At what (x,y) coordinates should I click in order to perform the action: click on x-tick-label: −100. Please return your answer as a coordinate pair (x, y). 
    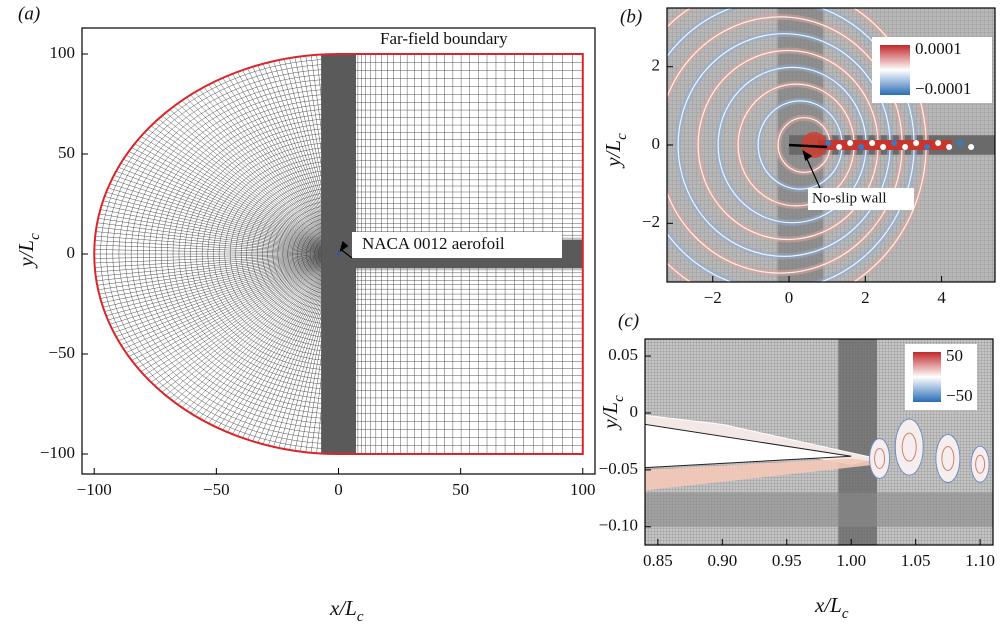
    Looking at the image, I should click on (94, 489).